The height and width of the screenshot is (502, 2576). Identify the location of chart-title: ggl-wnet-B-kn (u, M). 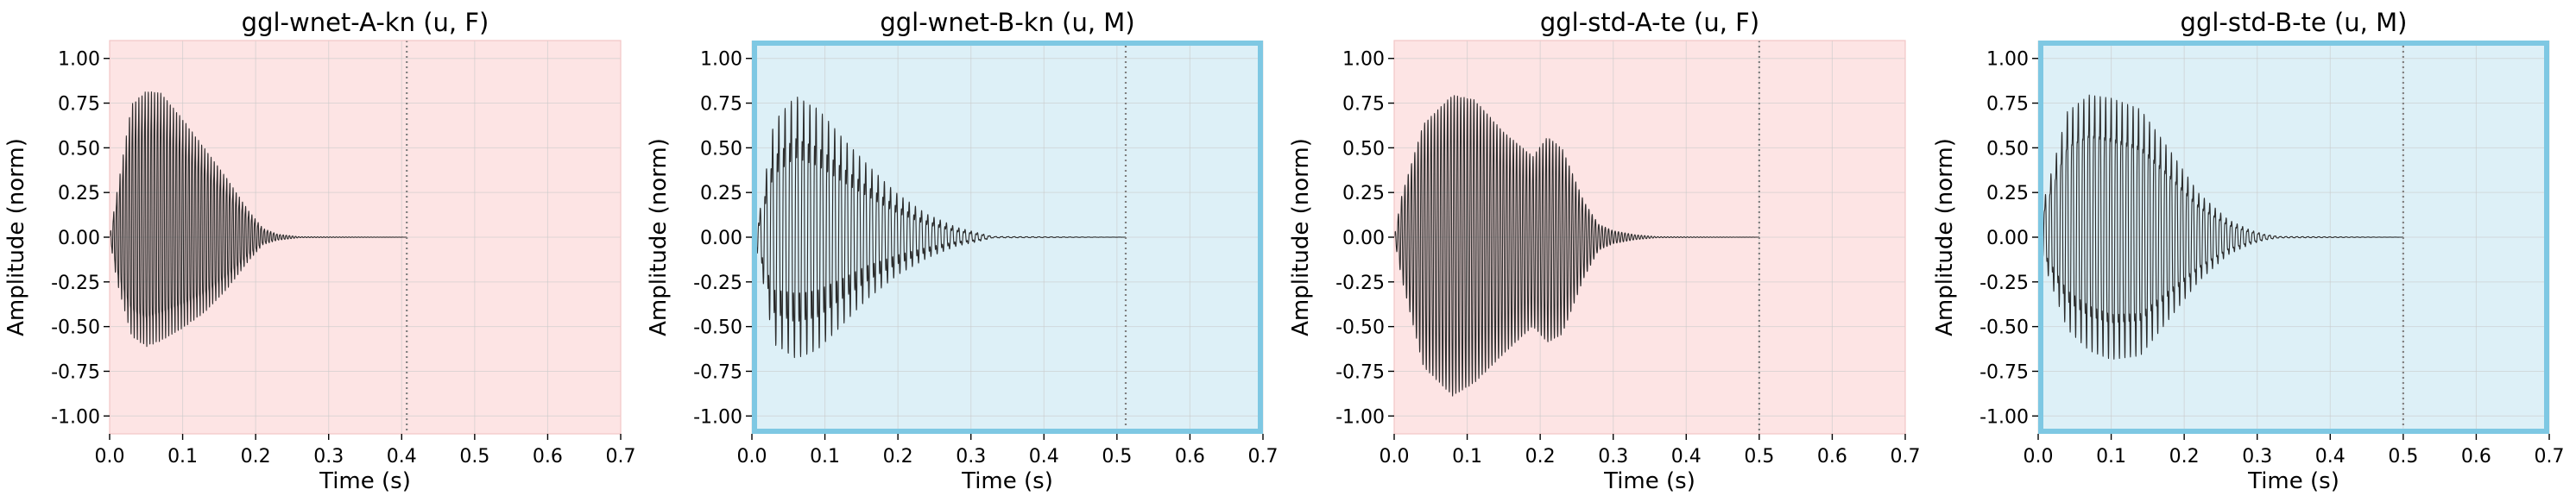
(1007, 22).